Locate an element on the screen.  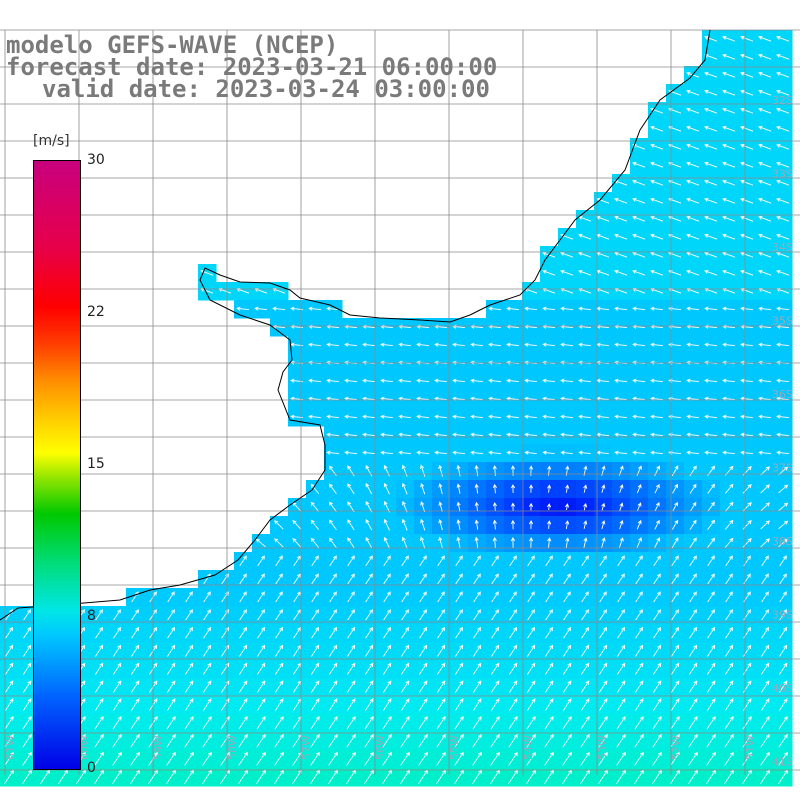
lon-label: 52W is located at coordinates (676, 747).